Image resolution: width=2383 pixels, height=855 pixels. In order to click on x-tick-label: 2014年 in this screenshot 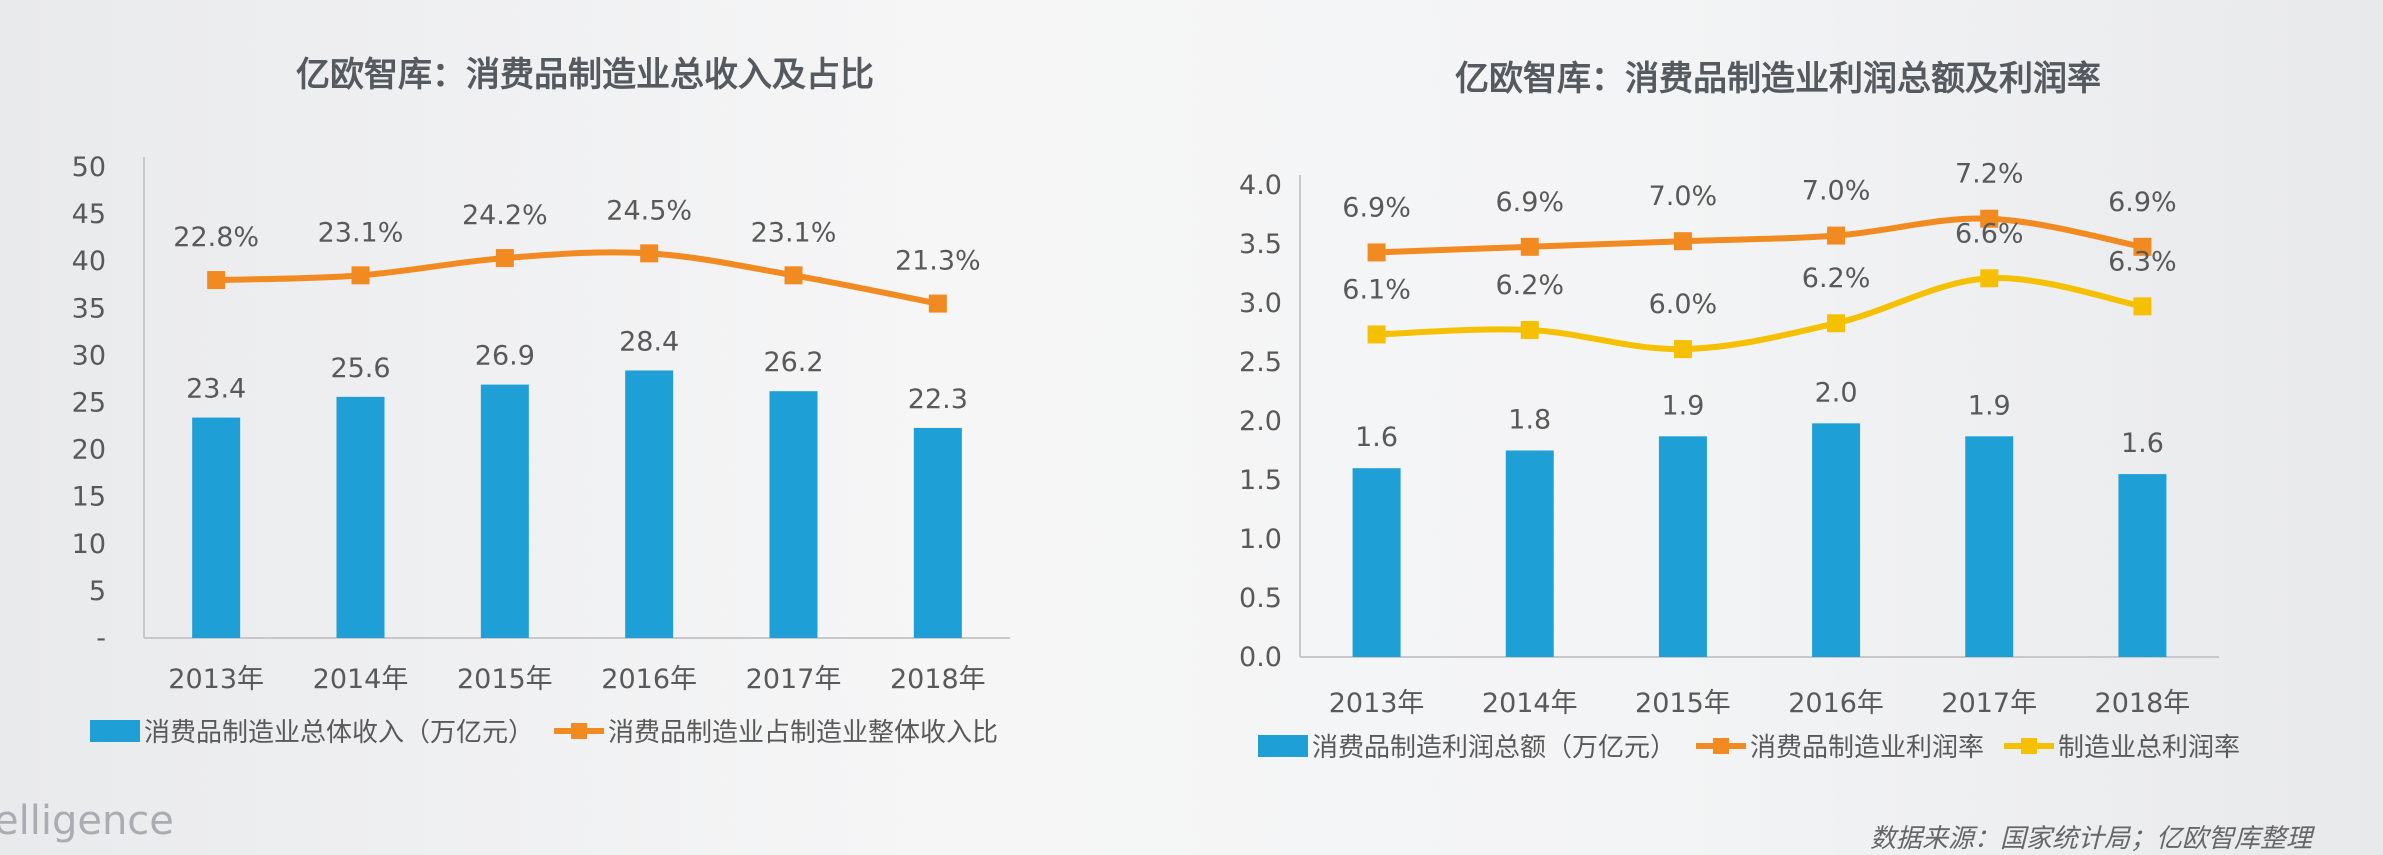, I will do `click(361, 679)`.